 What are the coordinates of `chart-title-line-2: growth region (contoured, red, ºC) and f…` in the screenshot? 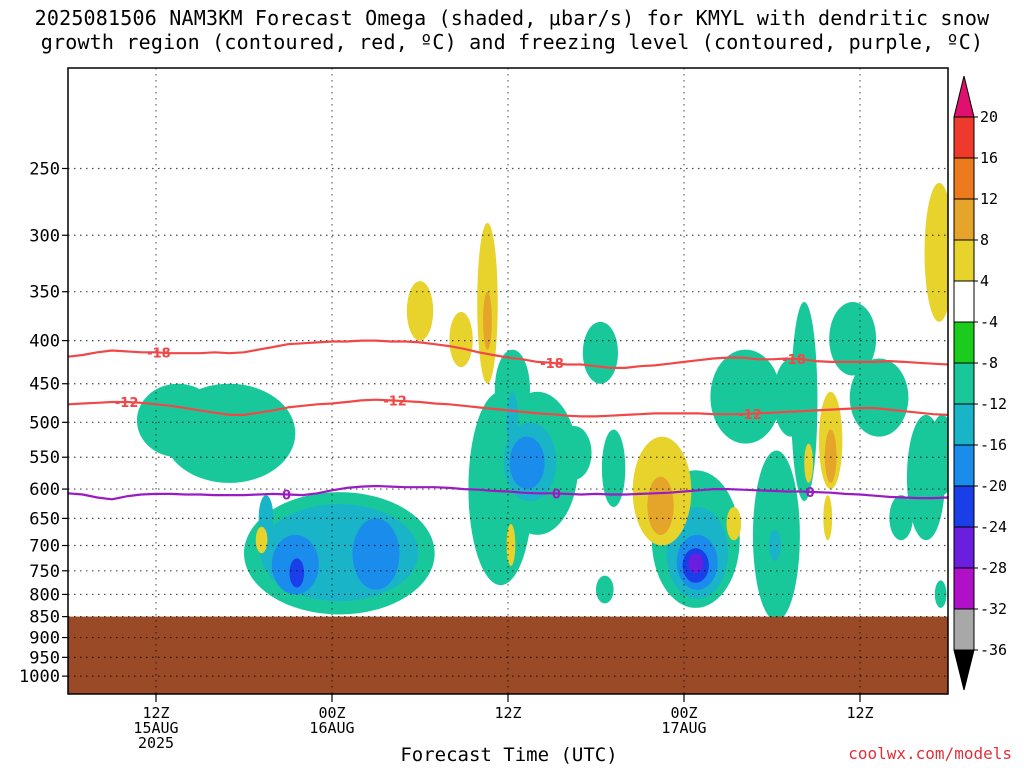 It's located at (512, 42).